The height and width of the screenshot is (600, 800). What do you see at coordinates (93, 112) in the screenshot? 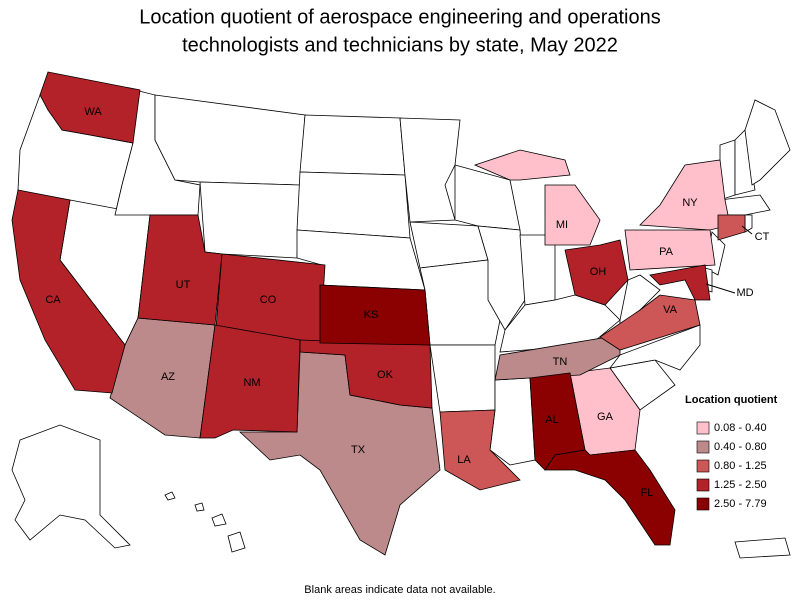
I see `state-label: WA` at bounding box center [93, 112].